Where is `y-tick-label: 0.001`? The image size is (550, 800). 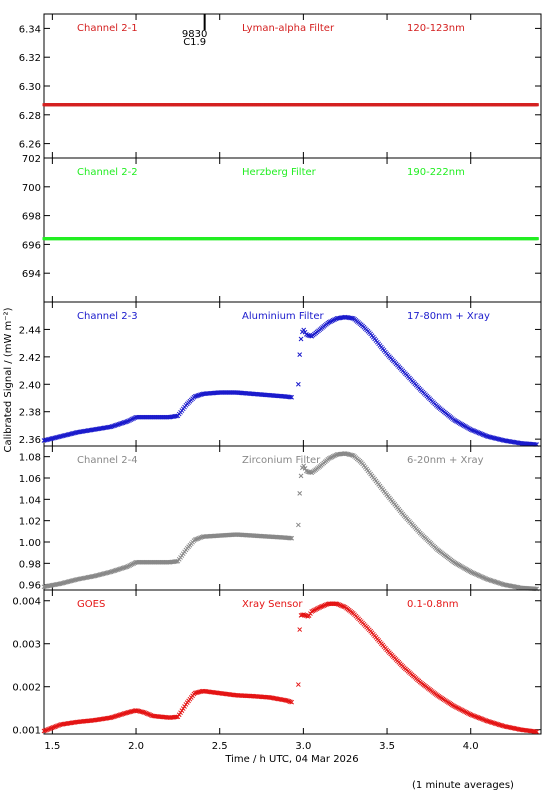 y-tick-label: 0.001 is located at coordinates (26, 731).